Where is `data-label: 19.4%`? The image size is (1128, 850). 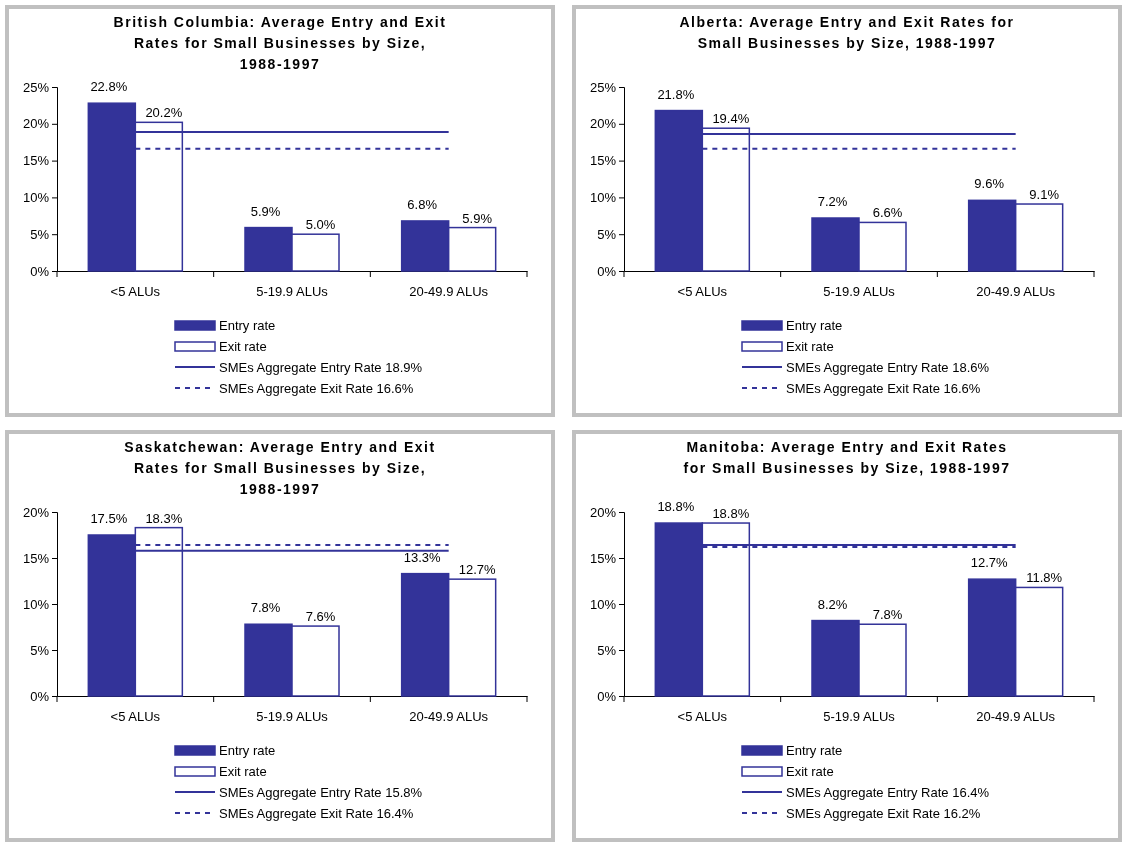
data-label: 19.4% is located at coordinates (731, 119).